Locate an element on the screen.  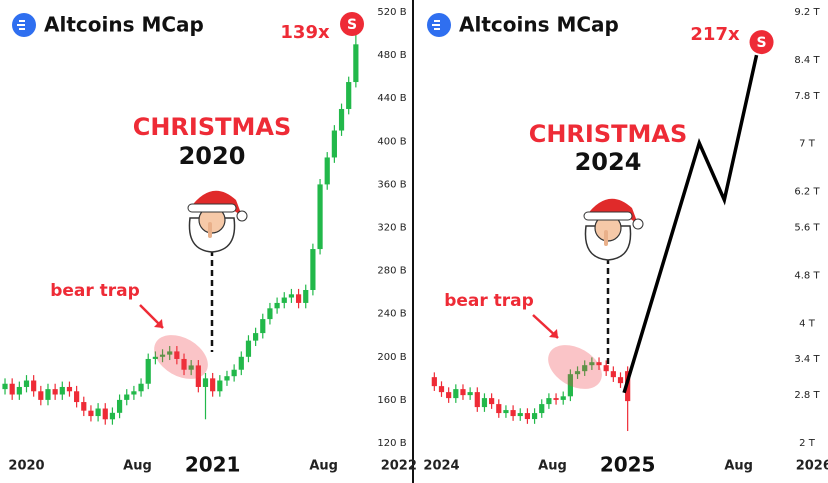
y-tick-label: 4.8 T is located at coordinates (807, 275).